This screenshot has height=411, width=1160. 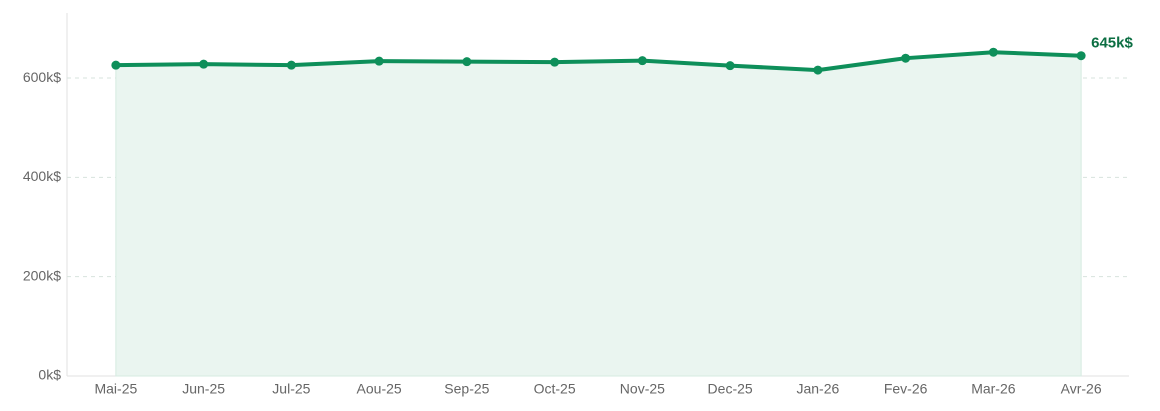 I want to click on x-tick-label: Sep-25, so click(x=466, y=389).